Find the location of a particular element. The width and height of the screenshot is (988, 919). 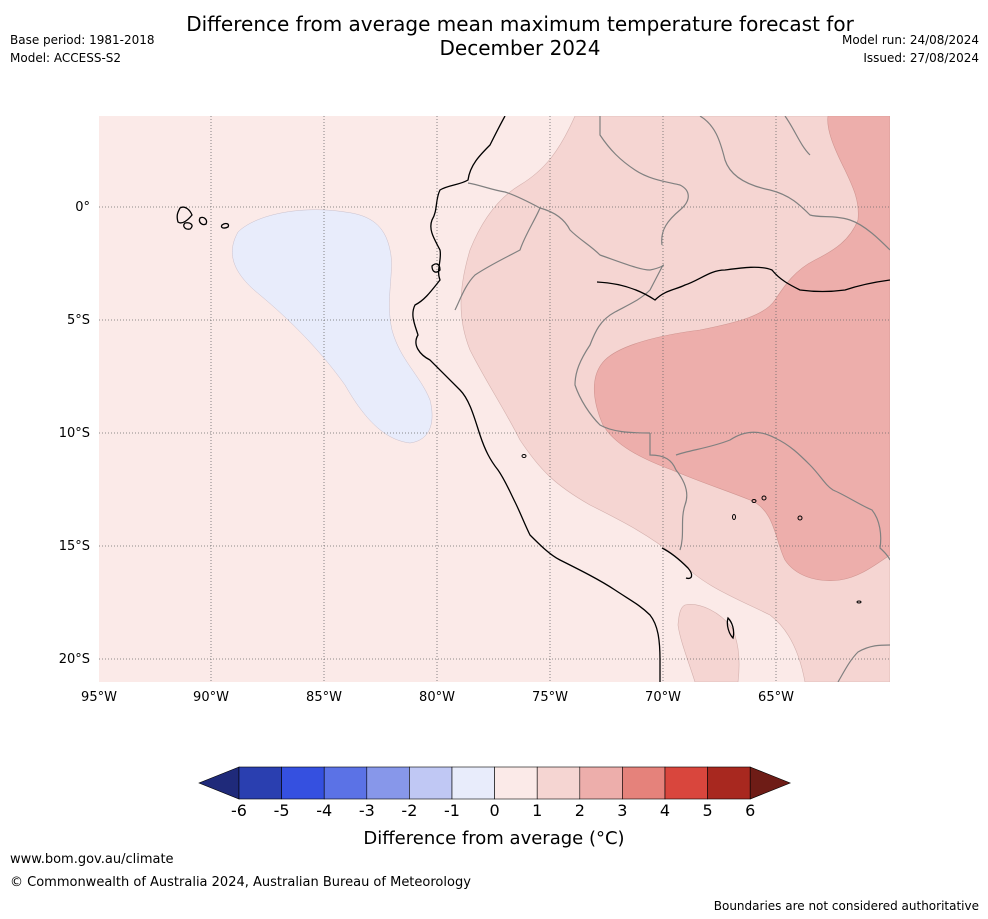

colorbar-arrow-high is located at coordinates (770, 783).